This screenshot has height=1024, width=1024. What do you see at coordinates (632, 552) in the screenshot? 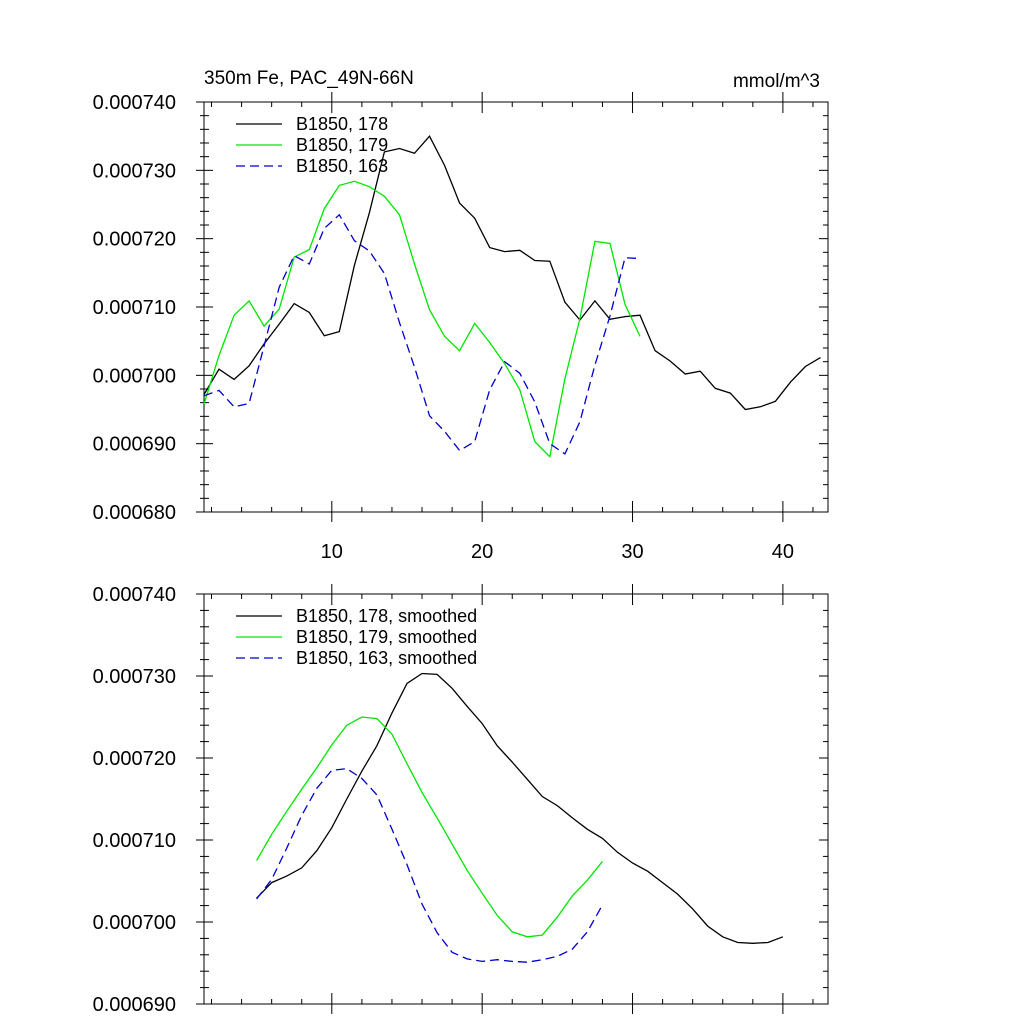
I see `x-tick-label: 30` at bounding box center [632, 552].